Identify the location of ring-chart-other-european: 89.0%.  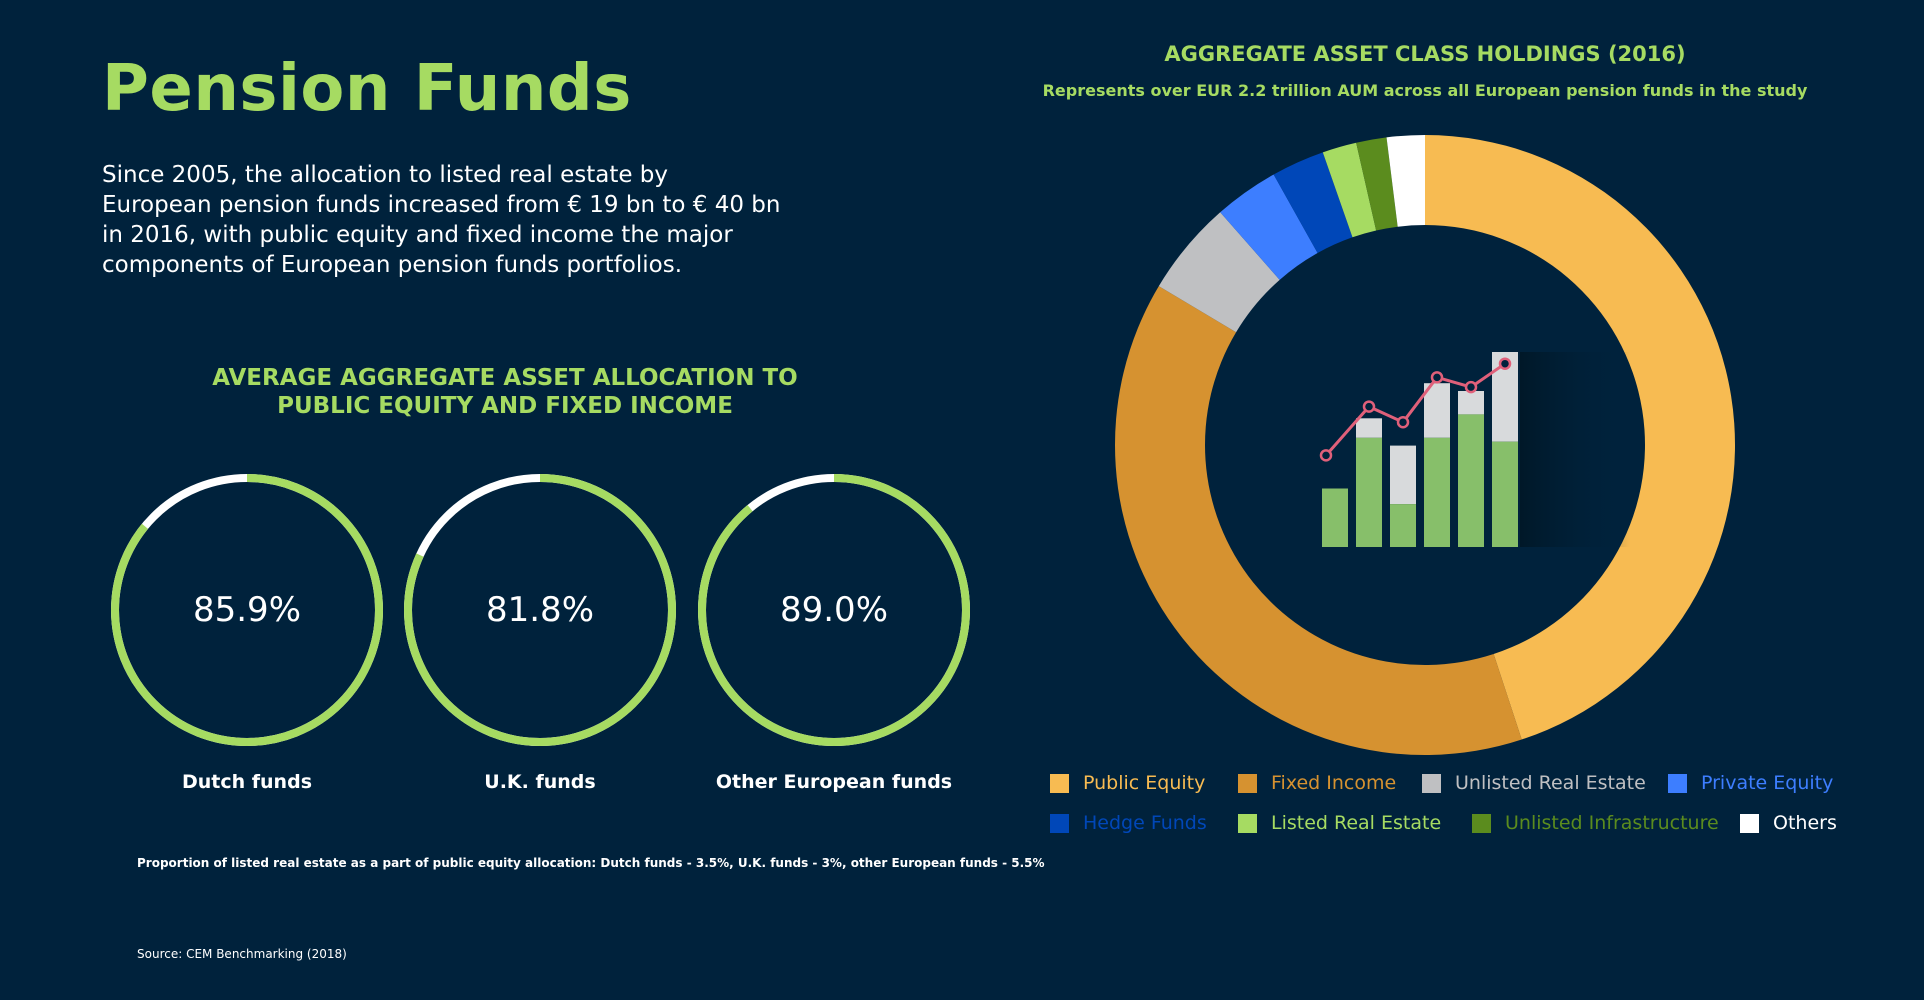
(834, 610).